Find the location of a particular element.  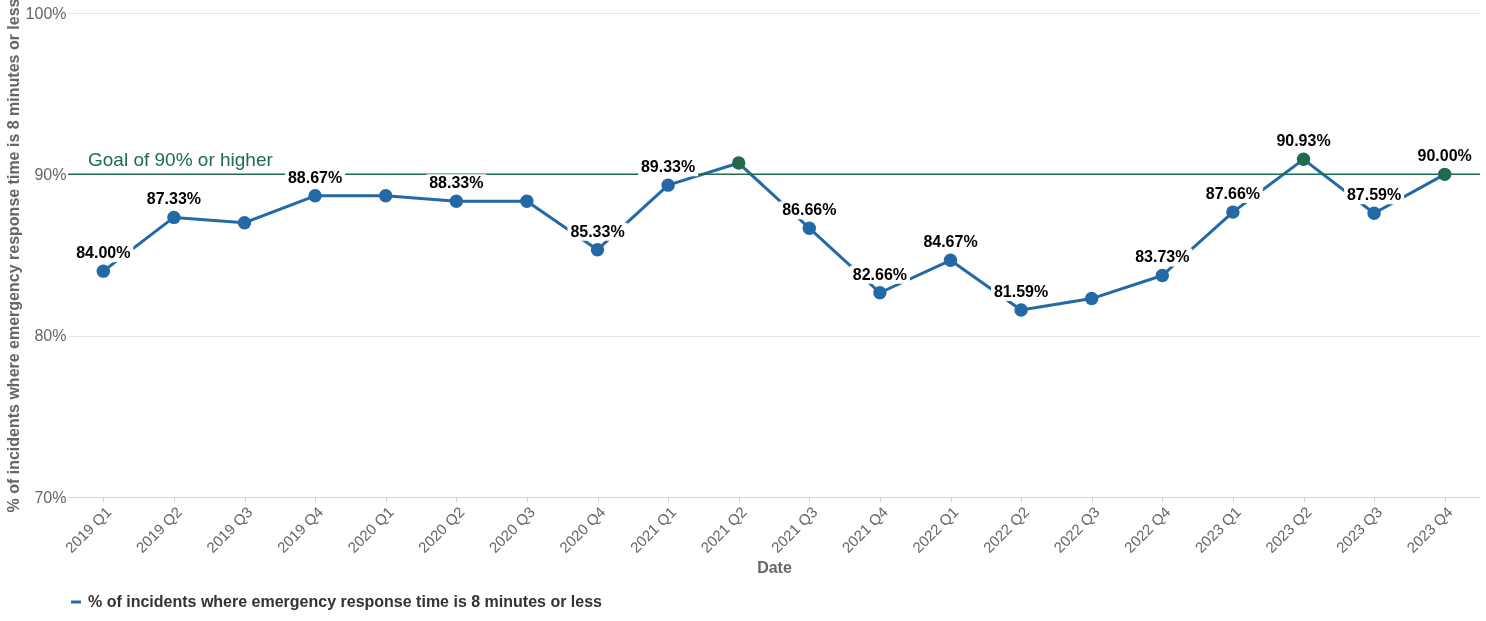

y-tick-label: 80% is located at coordinates (50, 336).